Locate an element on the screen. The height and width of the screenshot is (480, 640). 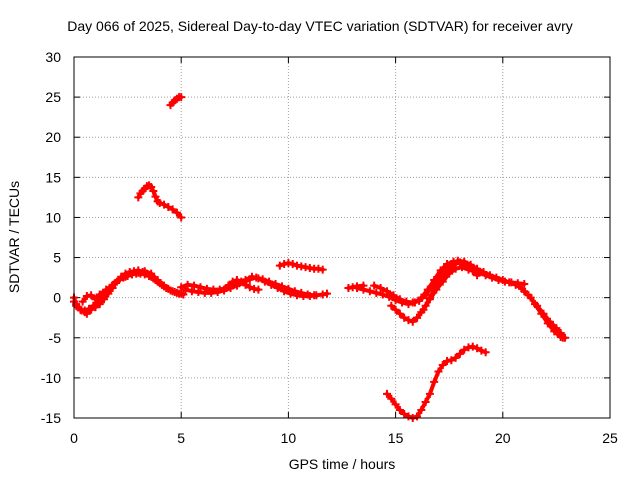
y-tick-label: 5 is located at coordinates (57, 258).